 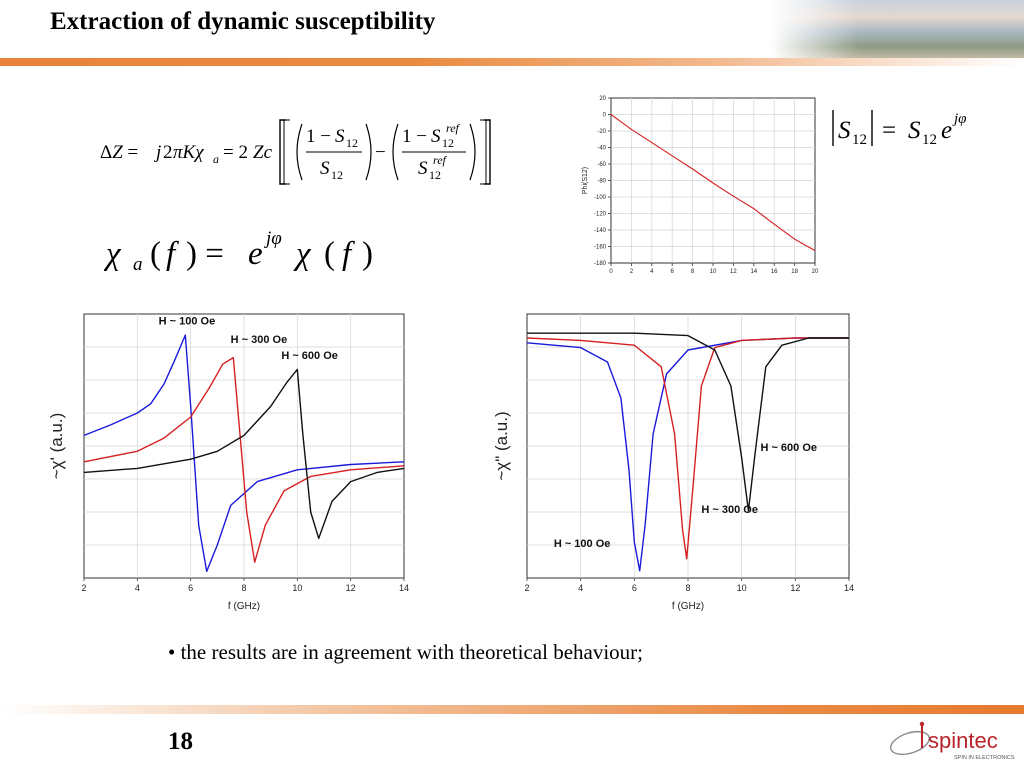 I want to click on y-tick-label: -20, so click(x=601, y=132).